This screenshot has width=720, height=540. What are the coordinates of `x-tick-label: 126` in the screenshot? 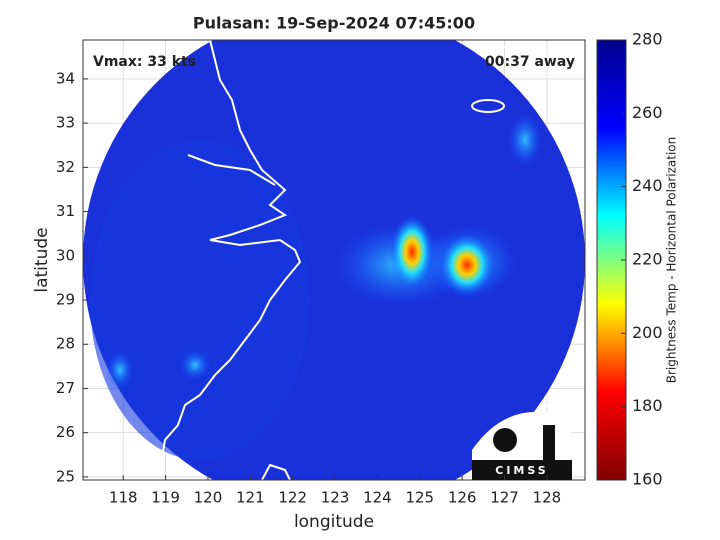 It's located at (462, 498).